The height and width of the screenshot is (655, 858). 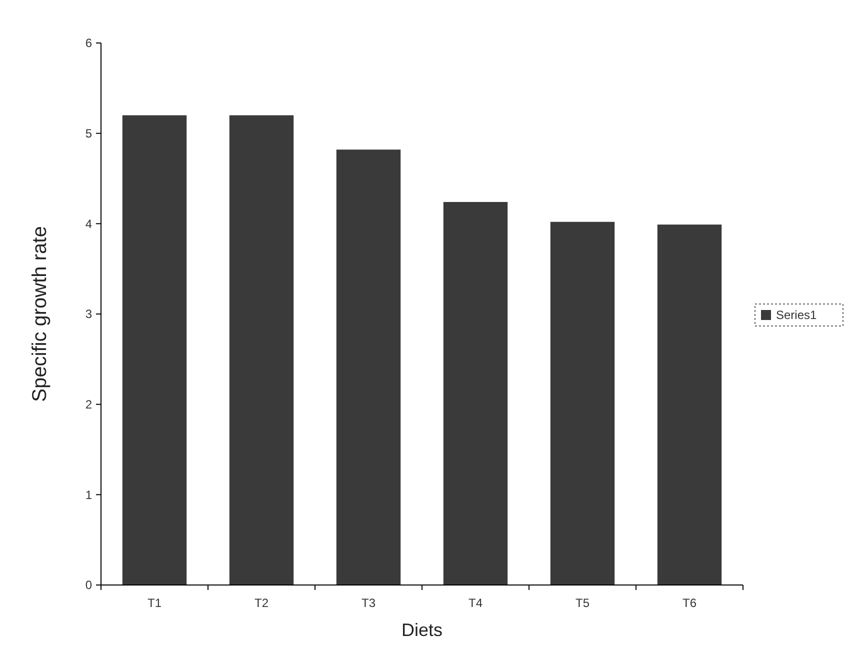 What do you see at coordinates (88, 495) in the screenshot?
I see `y-tick-label: 1` at bounding box center [88, 495].